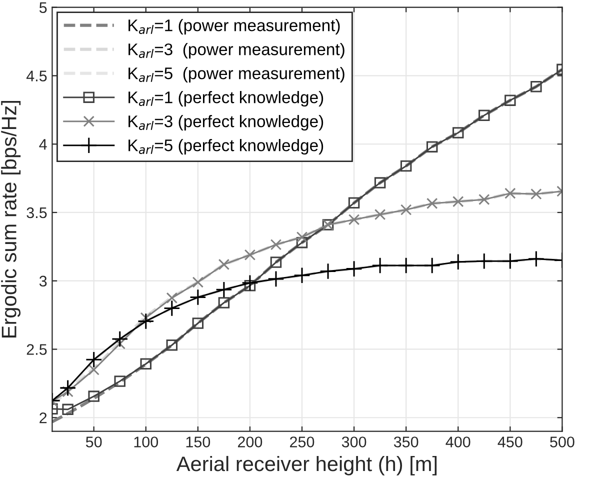 This screenshot has width=600, height=489. What do you see at coordinates (406, 442) in the screenshot?
I see `x-tick-label: 350` at bounding box center [406, 442].